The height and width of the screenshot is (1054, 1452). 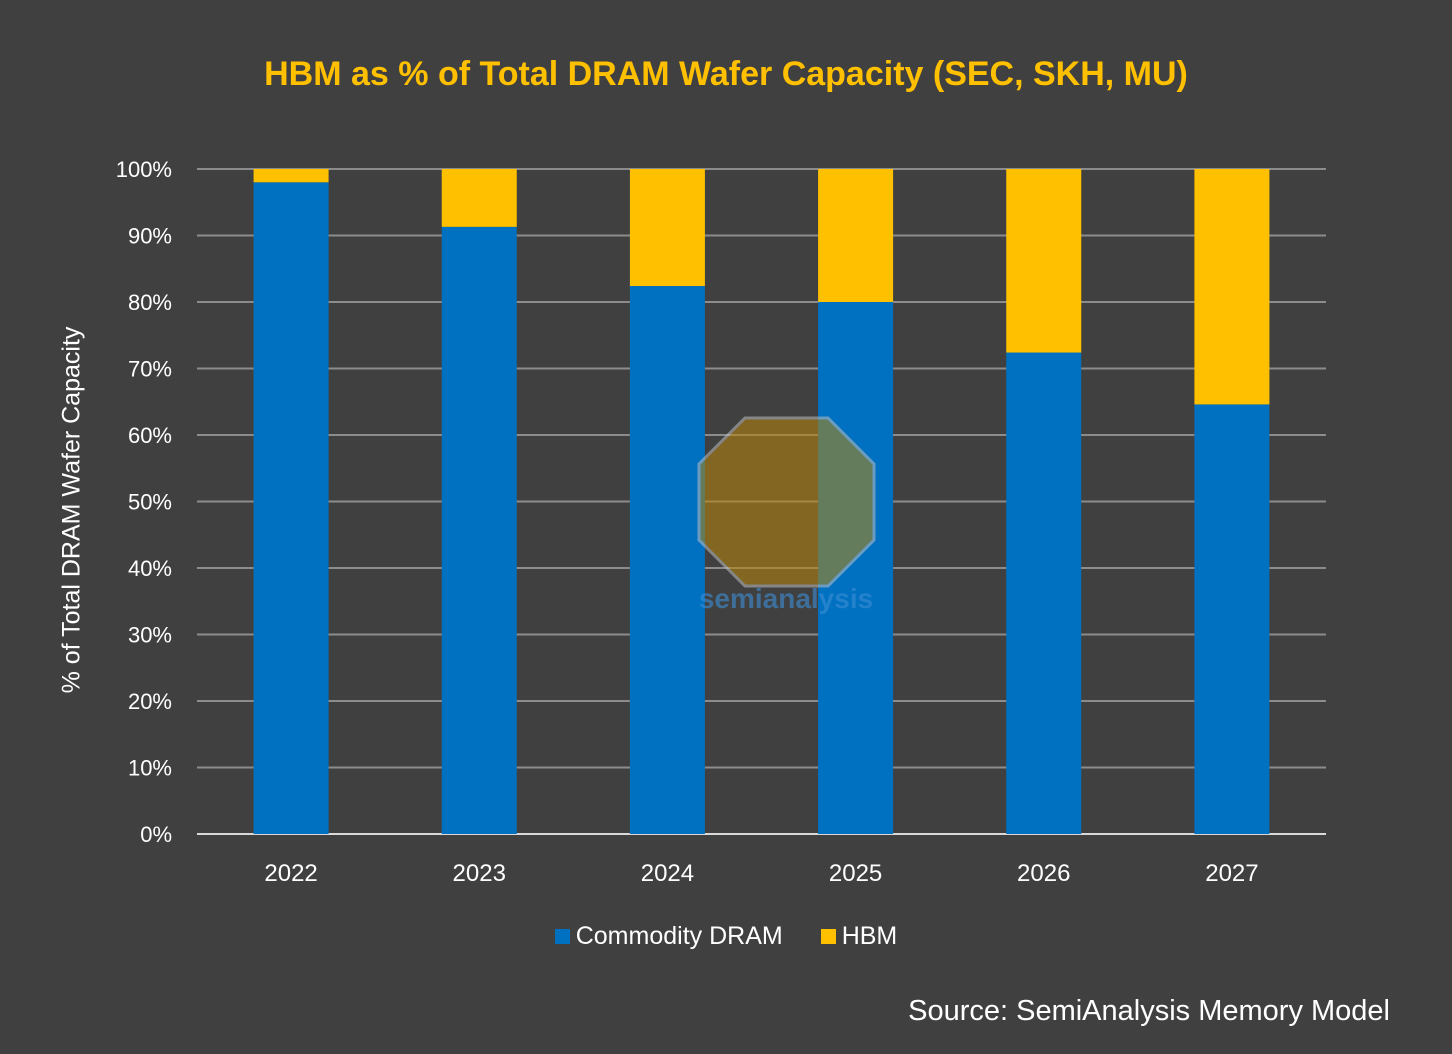 What do you see at coordinates (479, 530) in the screenshot?
I see `bar-commodity-dram-2023` at bounding box center [479, 530].